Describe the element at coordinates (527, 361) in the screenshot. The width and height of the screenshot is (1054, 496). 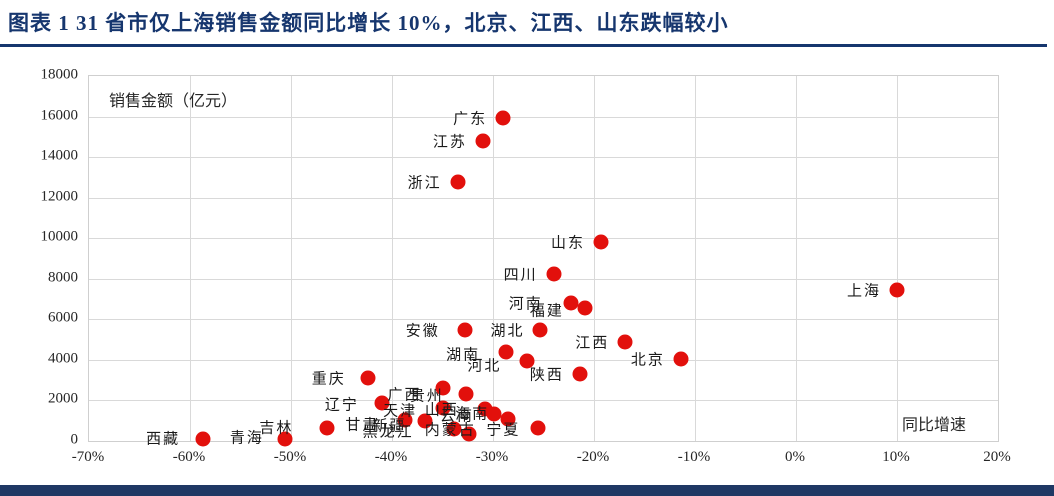
I see `data-point-河北` at that location.